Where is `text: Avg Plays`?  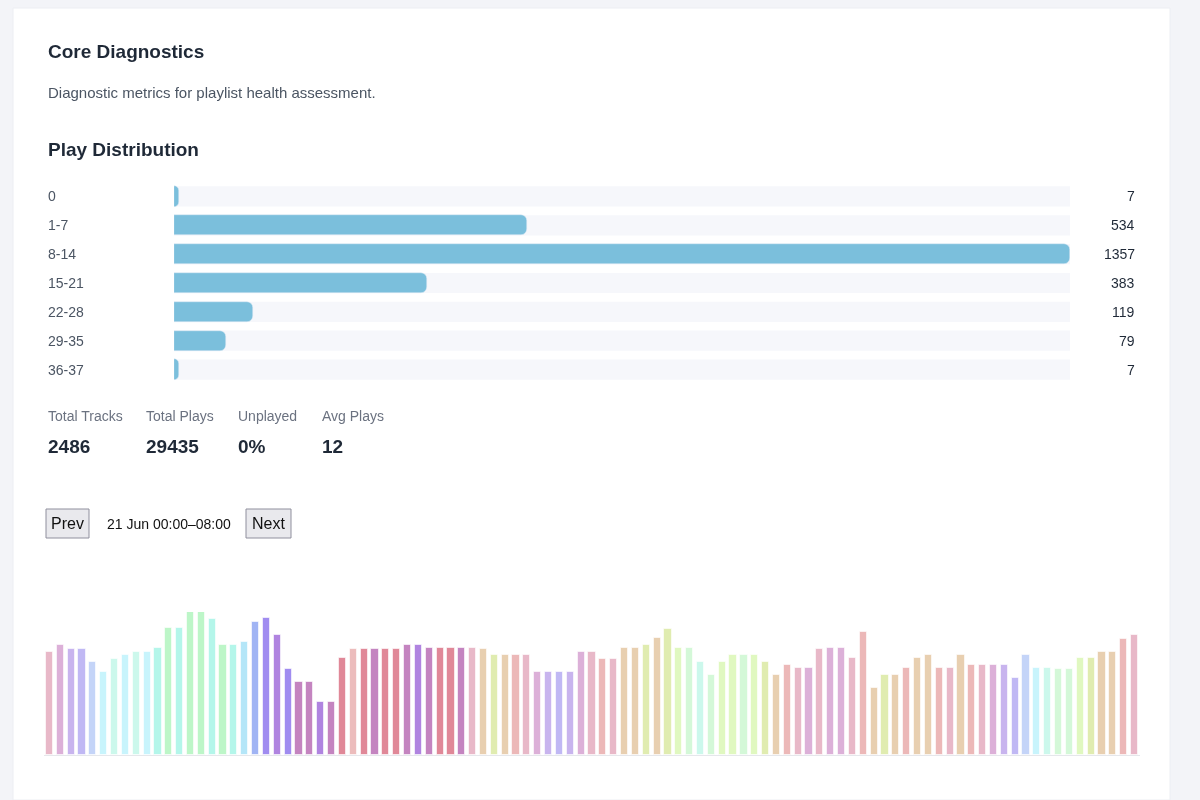 text: Avg Plays is located at coordinates (353, 416).